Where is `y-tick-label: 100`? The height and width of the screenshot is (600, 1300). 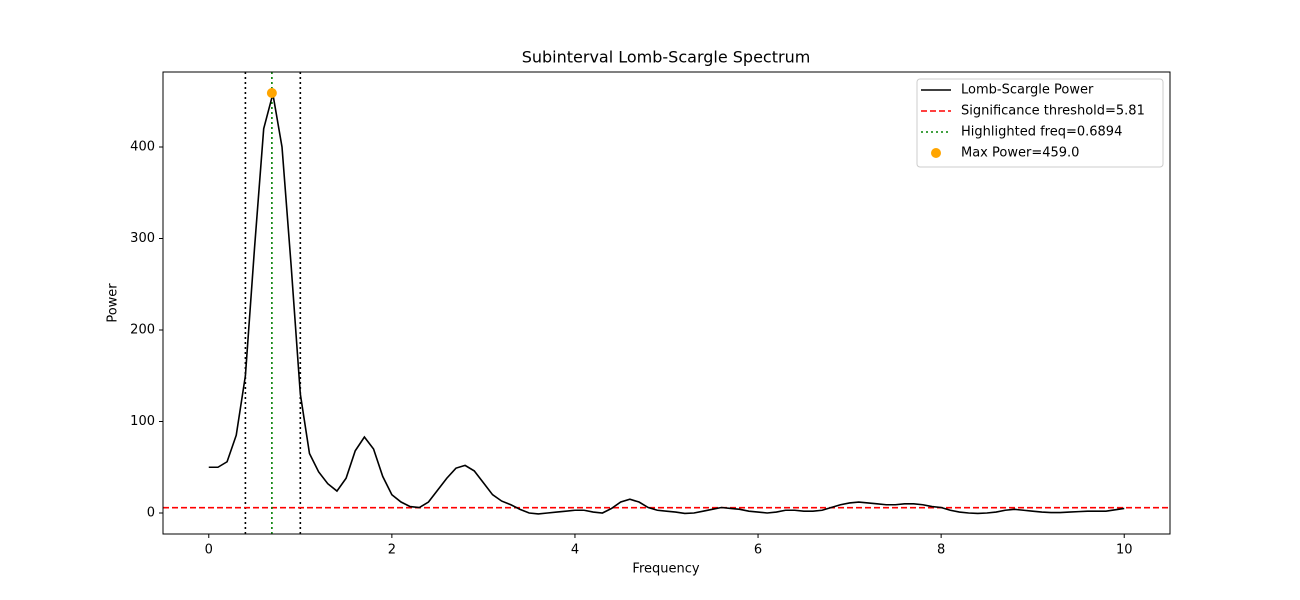
y-tick-label: 100 is located at coordinates (142, 421).